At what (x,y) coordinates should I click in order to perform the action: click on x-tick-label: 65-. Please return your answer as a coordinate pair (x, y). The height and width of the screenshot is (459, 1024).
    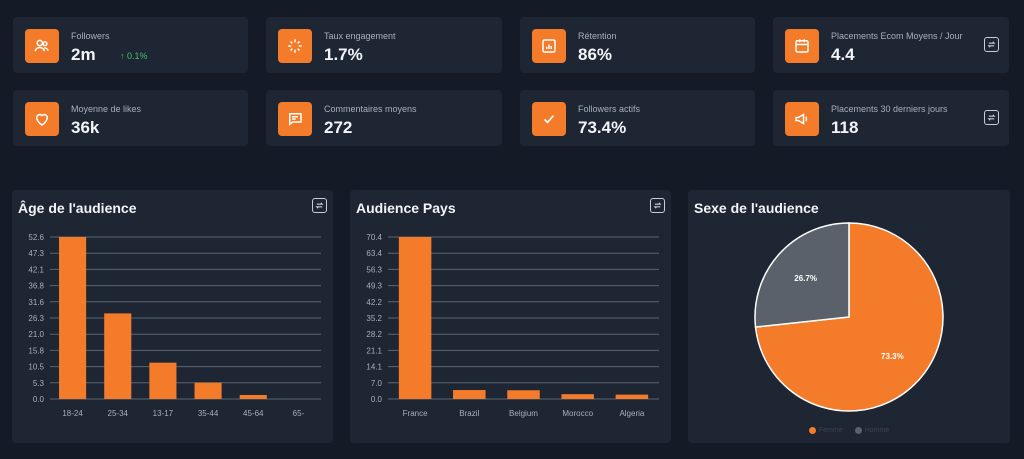
    Looking at the image, I should click on (299, 413).